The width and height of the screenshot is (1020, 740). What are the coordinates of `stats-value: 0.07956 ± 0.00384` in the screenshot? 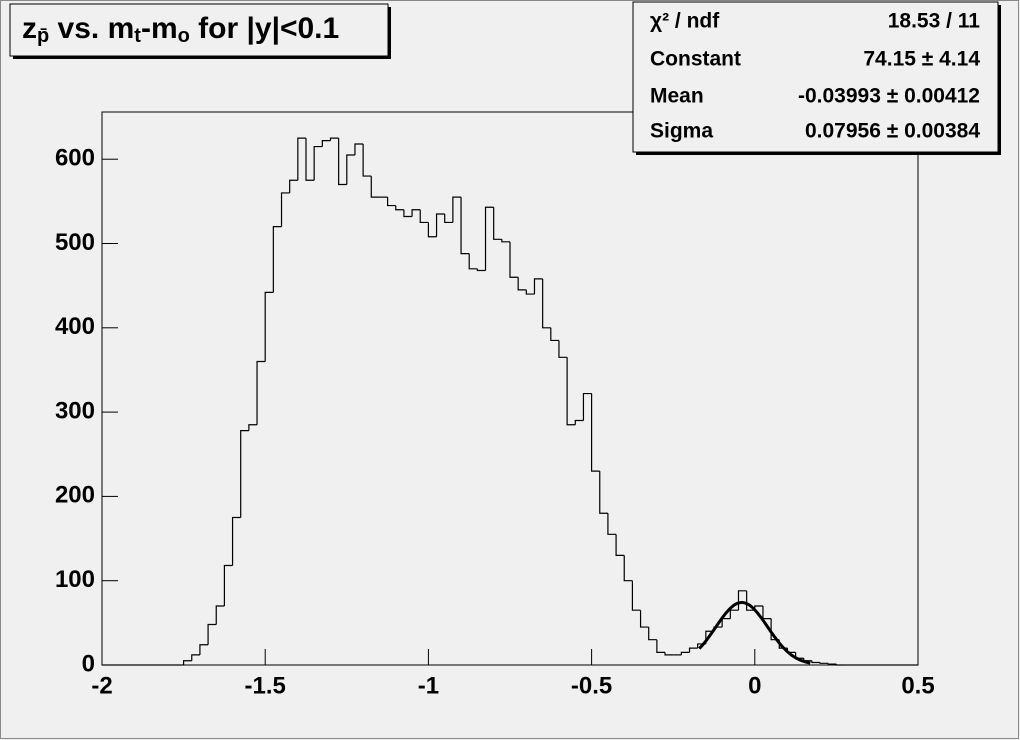 It's located at (892, 131).